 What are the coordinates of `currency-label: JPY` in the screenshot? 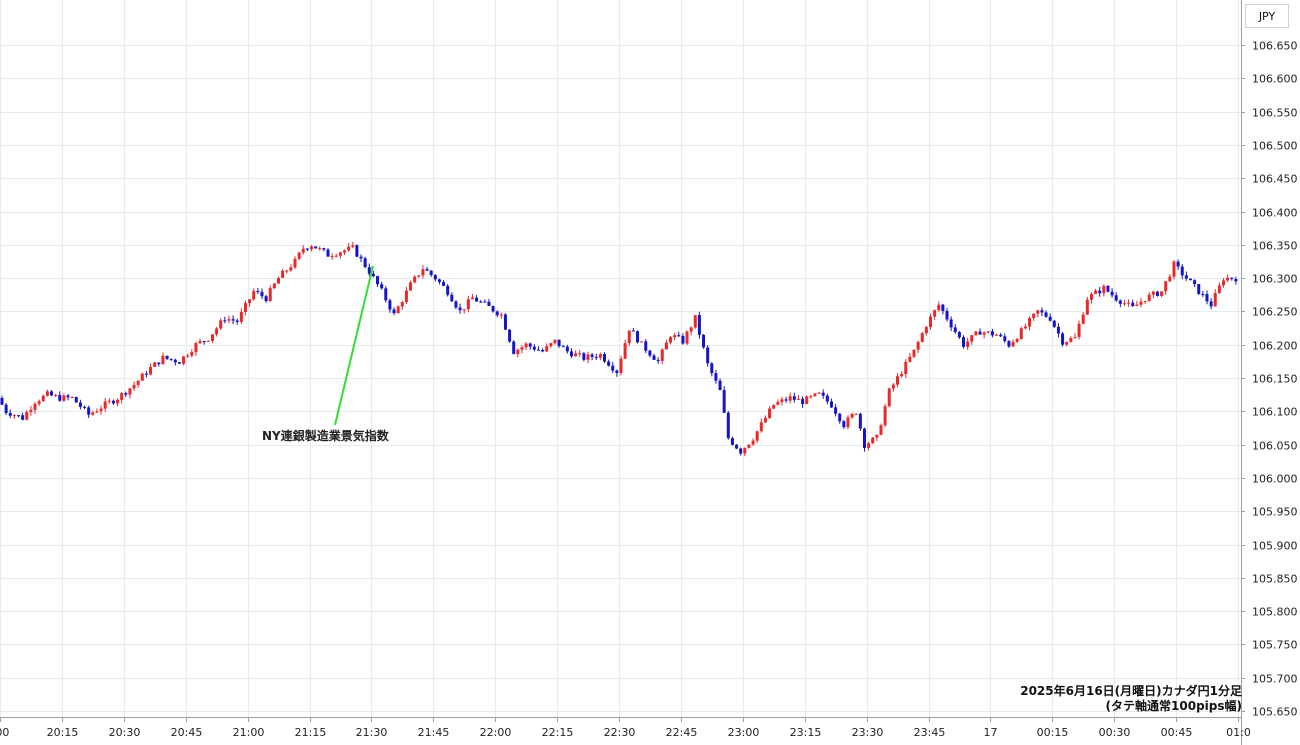 It's located at (1267, 16).